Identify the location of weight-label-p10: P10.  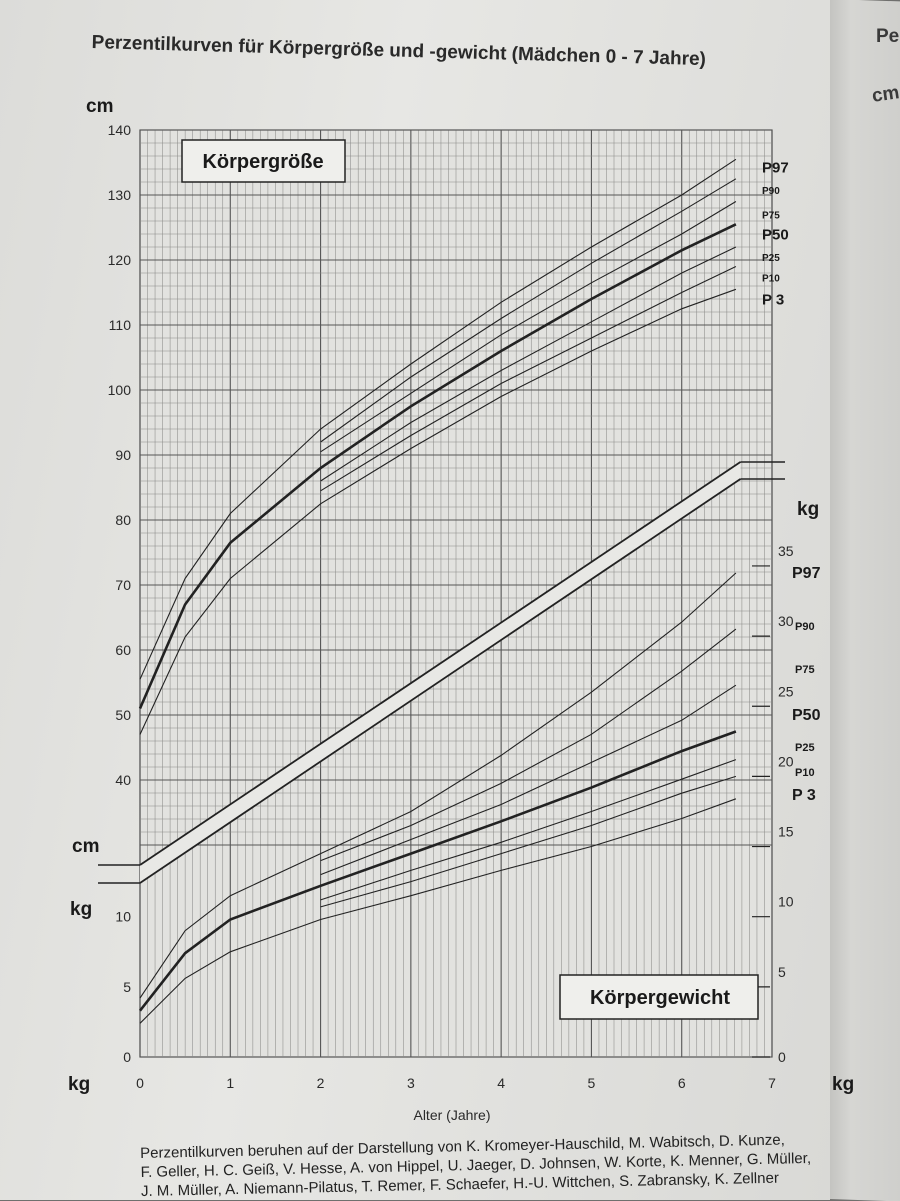
(805, 773).